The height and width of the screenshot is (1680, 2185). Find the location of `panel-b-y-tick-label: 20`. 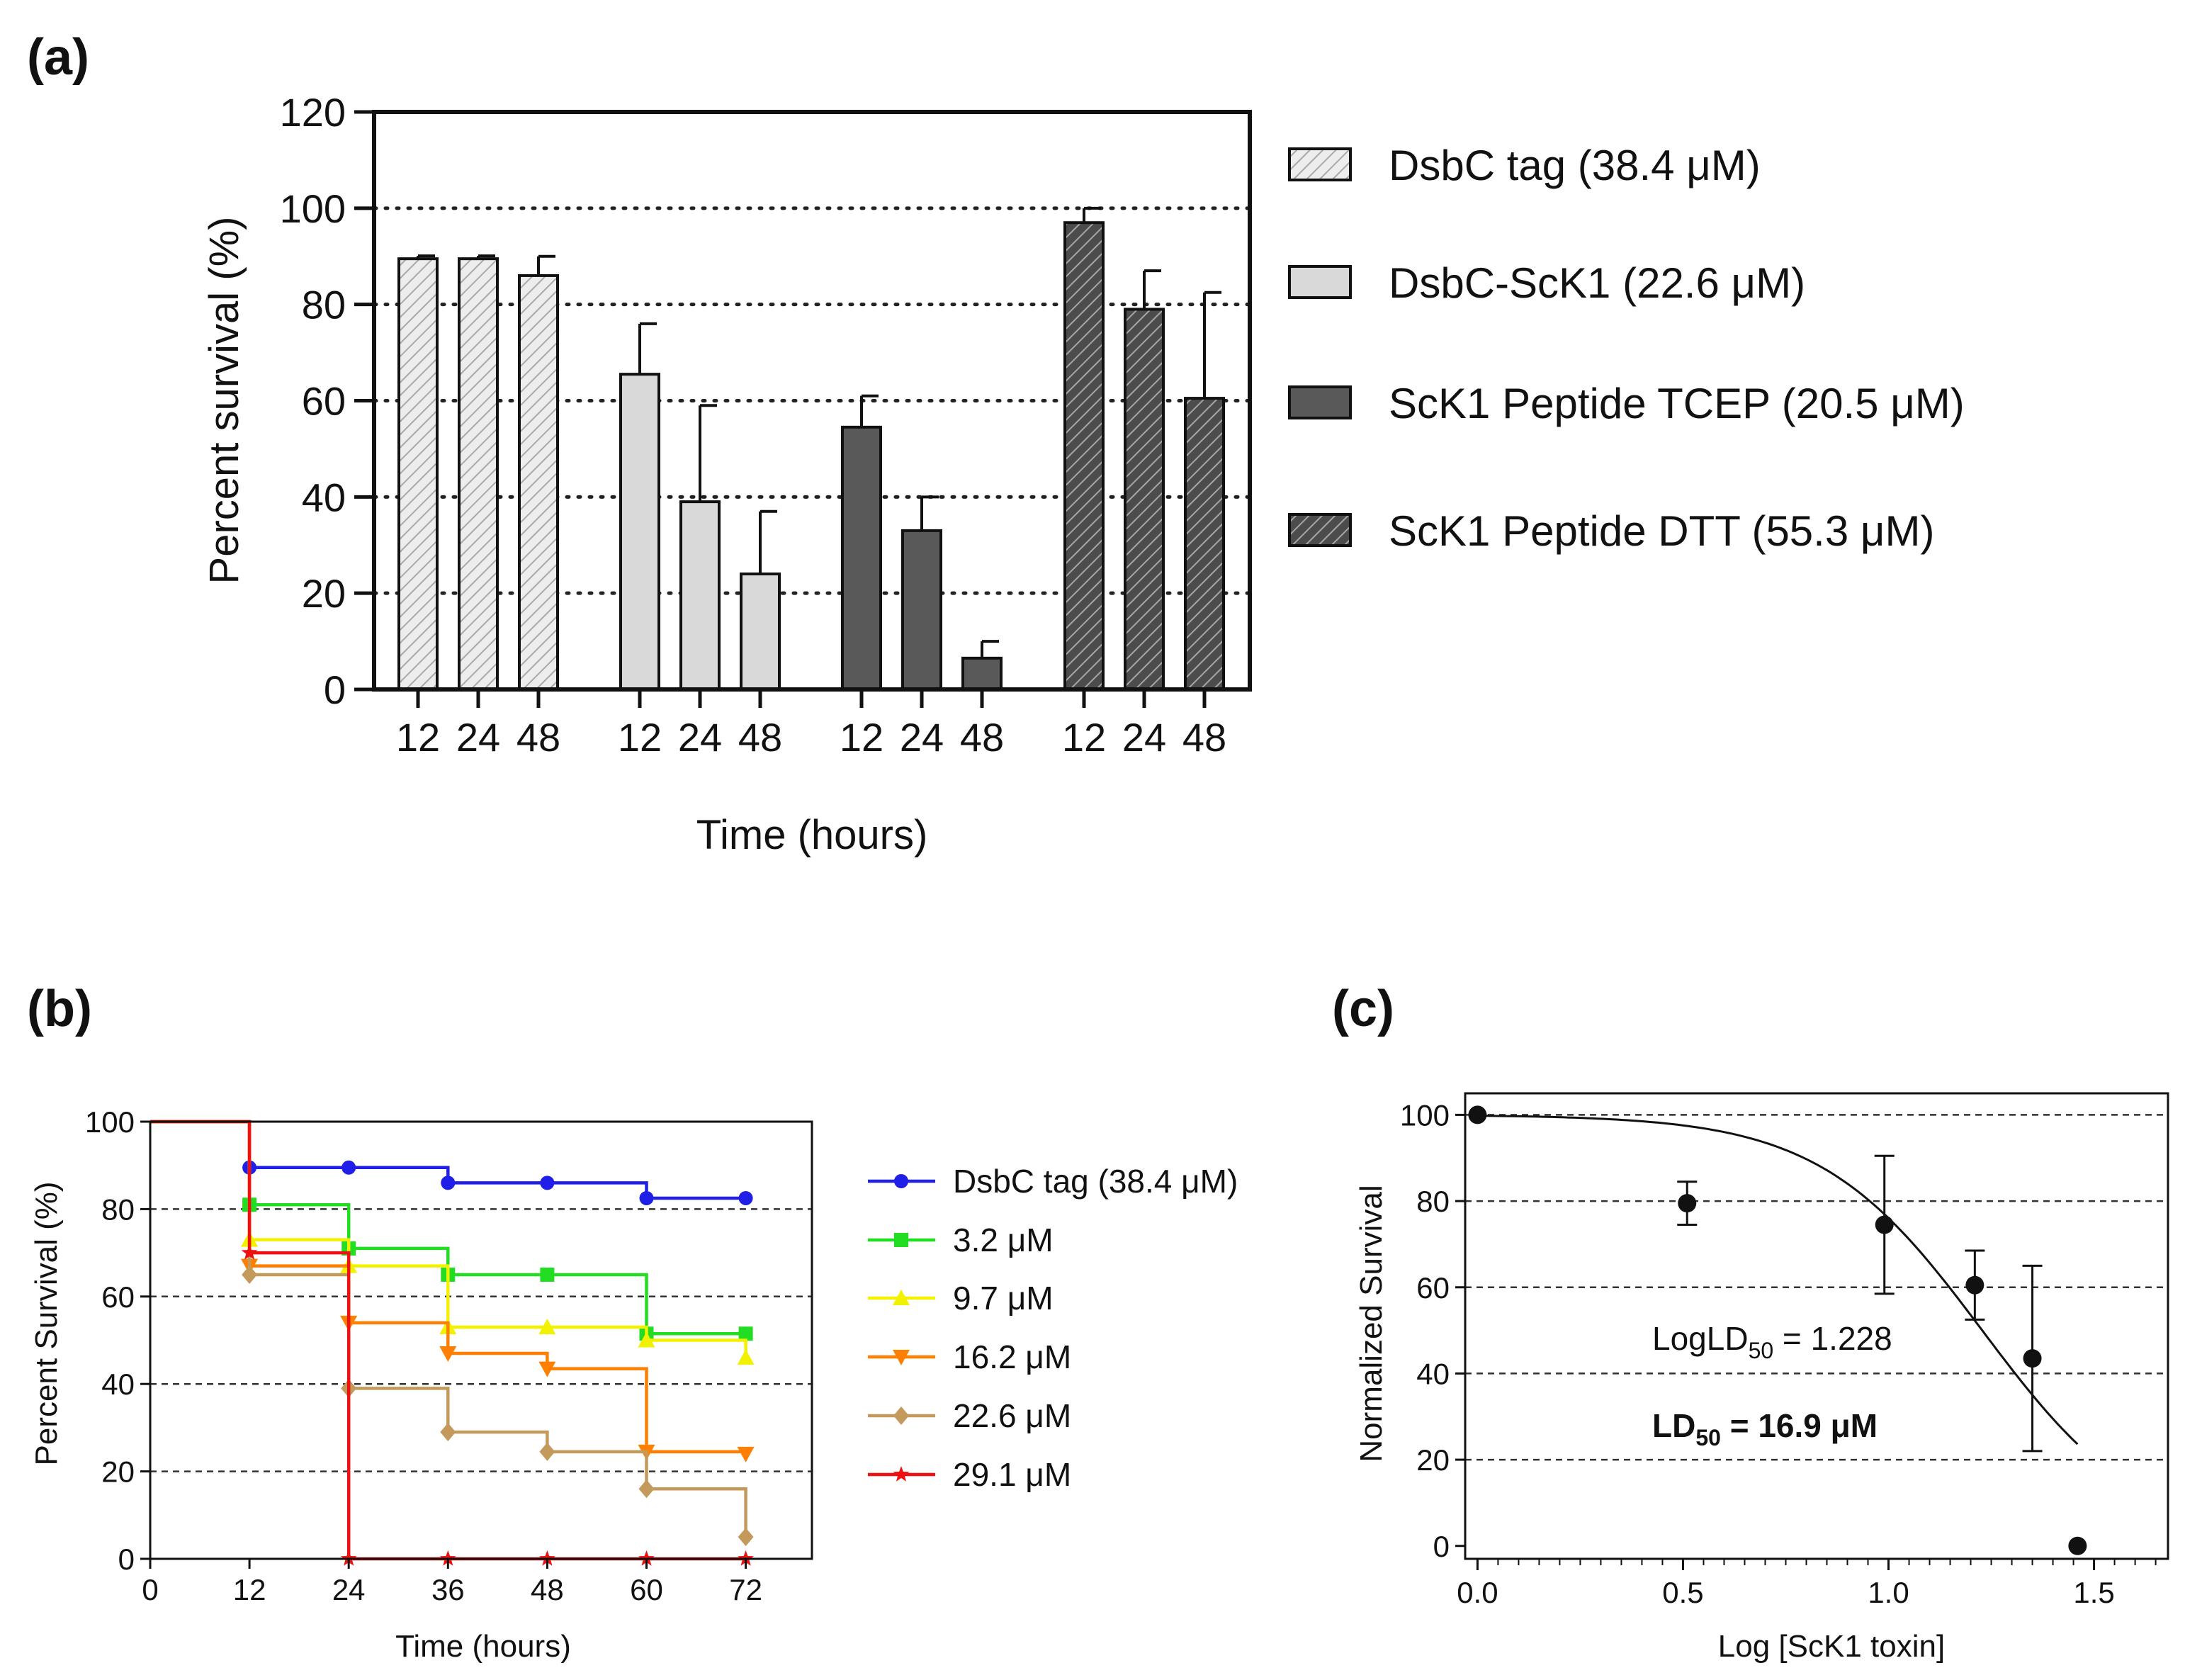

panel-b-y-tick-label: 20 is located at coordinates (118, 1472).